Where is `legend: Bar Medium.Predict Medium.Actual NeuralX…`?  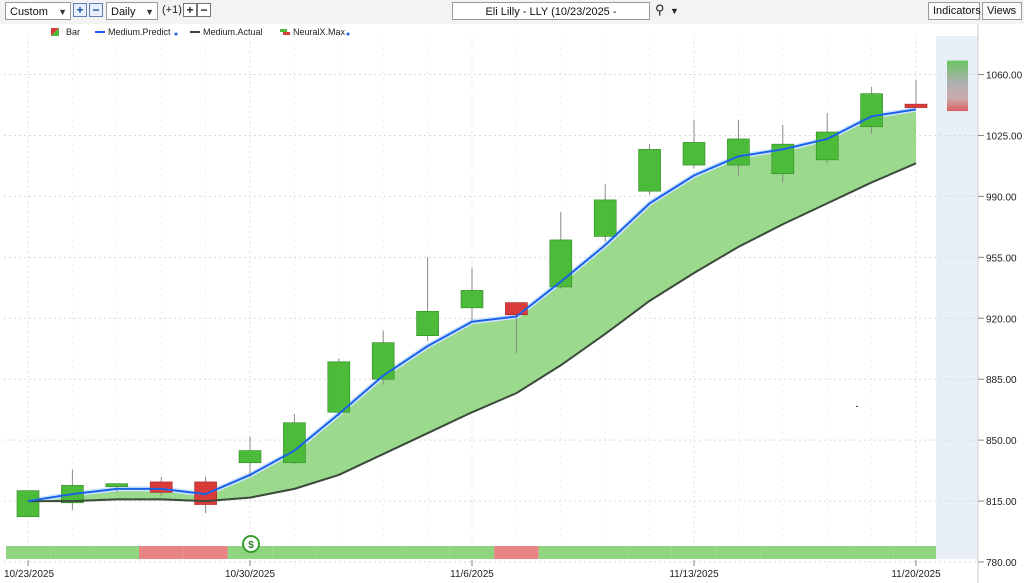 legend: Bar Medium.Predict Medium.Actual NeuralX… is located at coordinates (200, 32).